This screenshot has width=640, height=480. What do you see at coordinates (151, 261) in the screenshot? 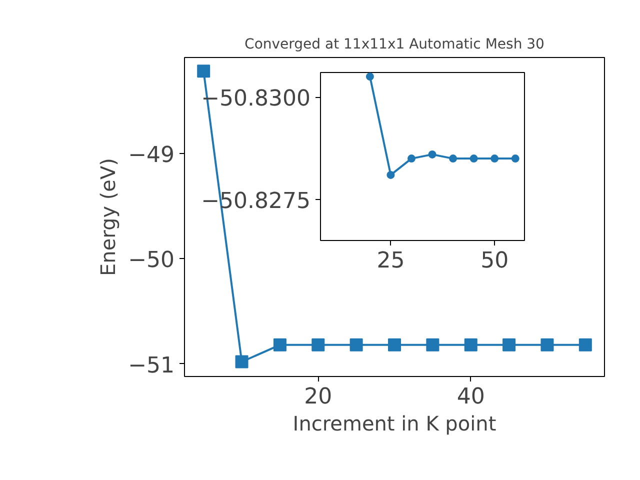
I see `y-tick-label: −50` at bounding box center [151, 261].